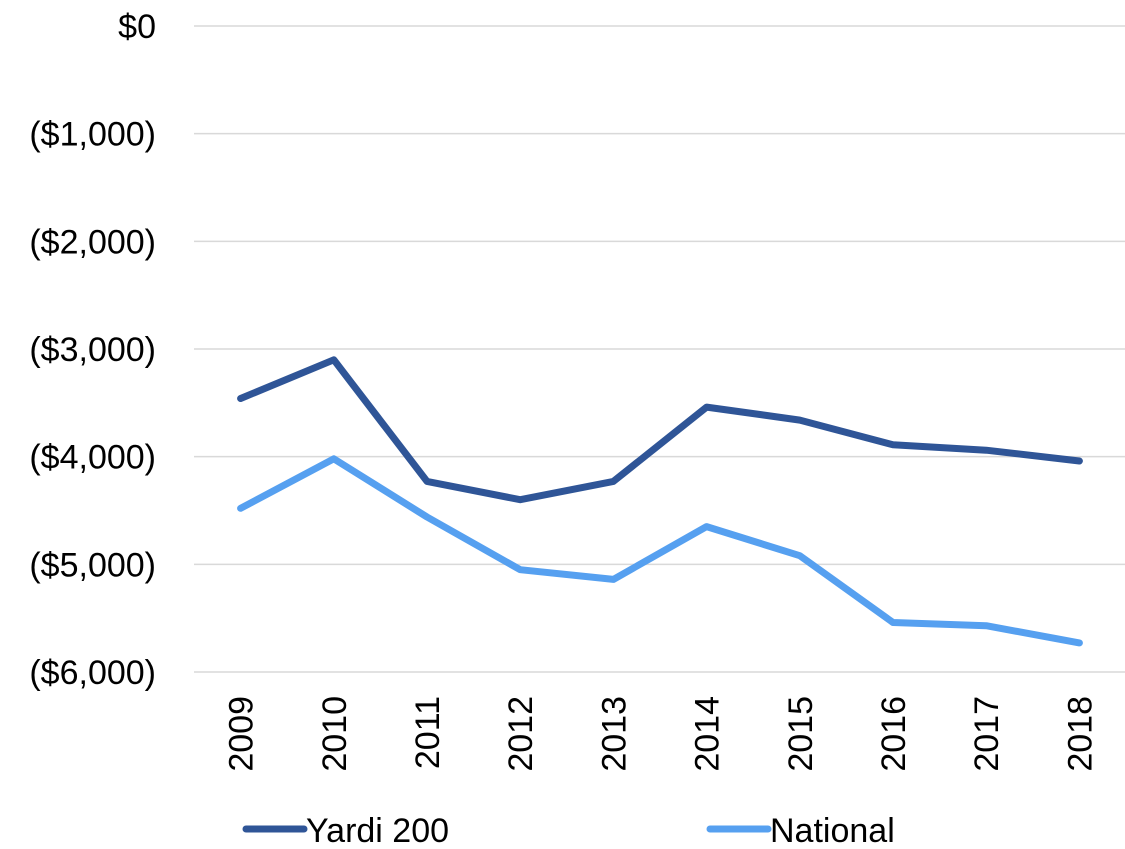 The image size is (1125, 849). I want to click on x-tick-label: 2009, so click(242, 734).